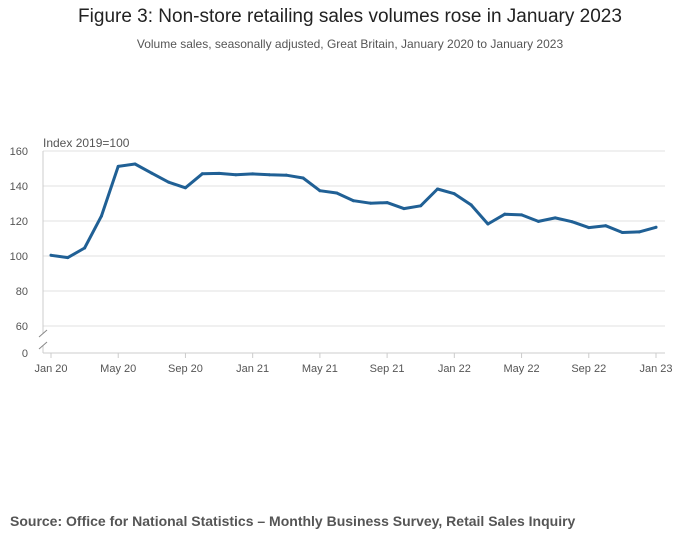 The height and width of the screenshot is (549, 700). Describe the element at coordinates (19, 257) in the screenshot. I see `y-tick-label: 100` at that location.